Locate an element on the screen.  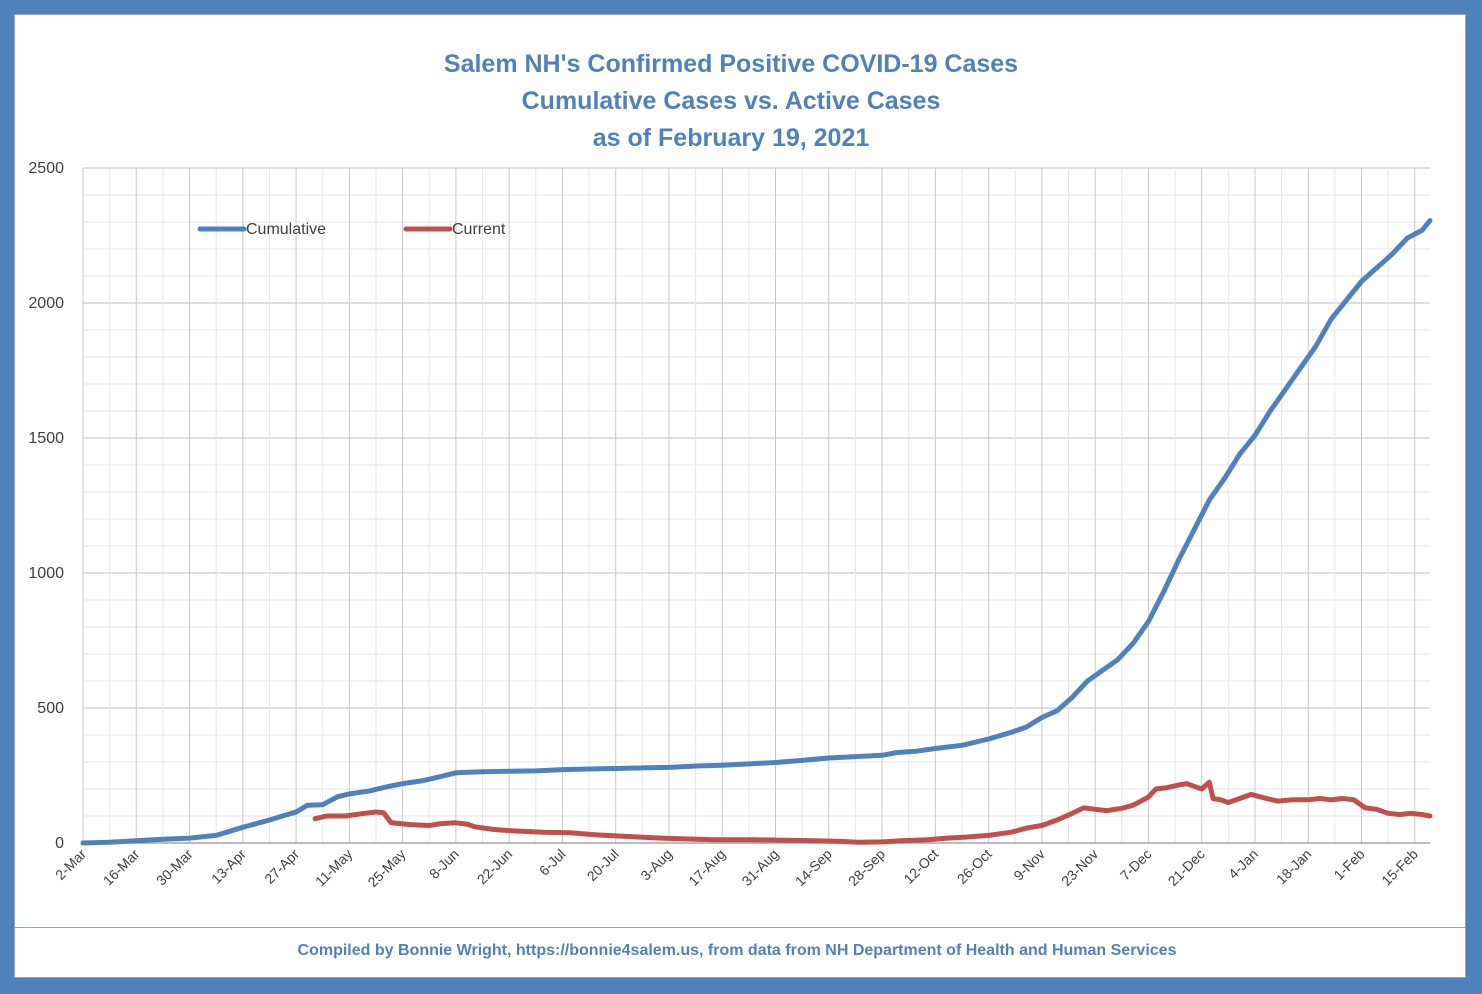
x-tick-label: 4-Jan is located at coordinates (1243, 864).